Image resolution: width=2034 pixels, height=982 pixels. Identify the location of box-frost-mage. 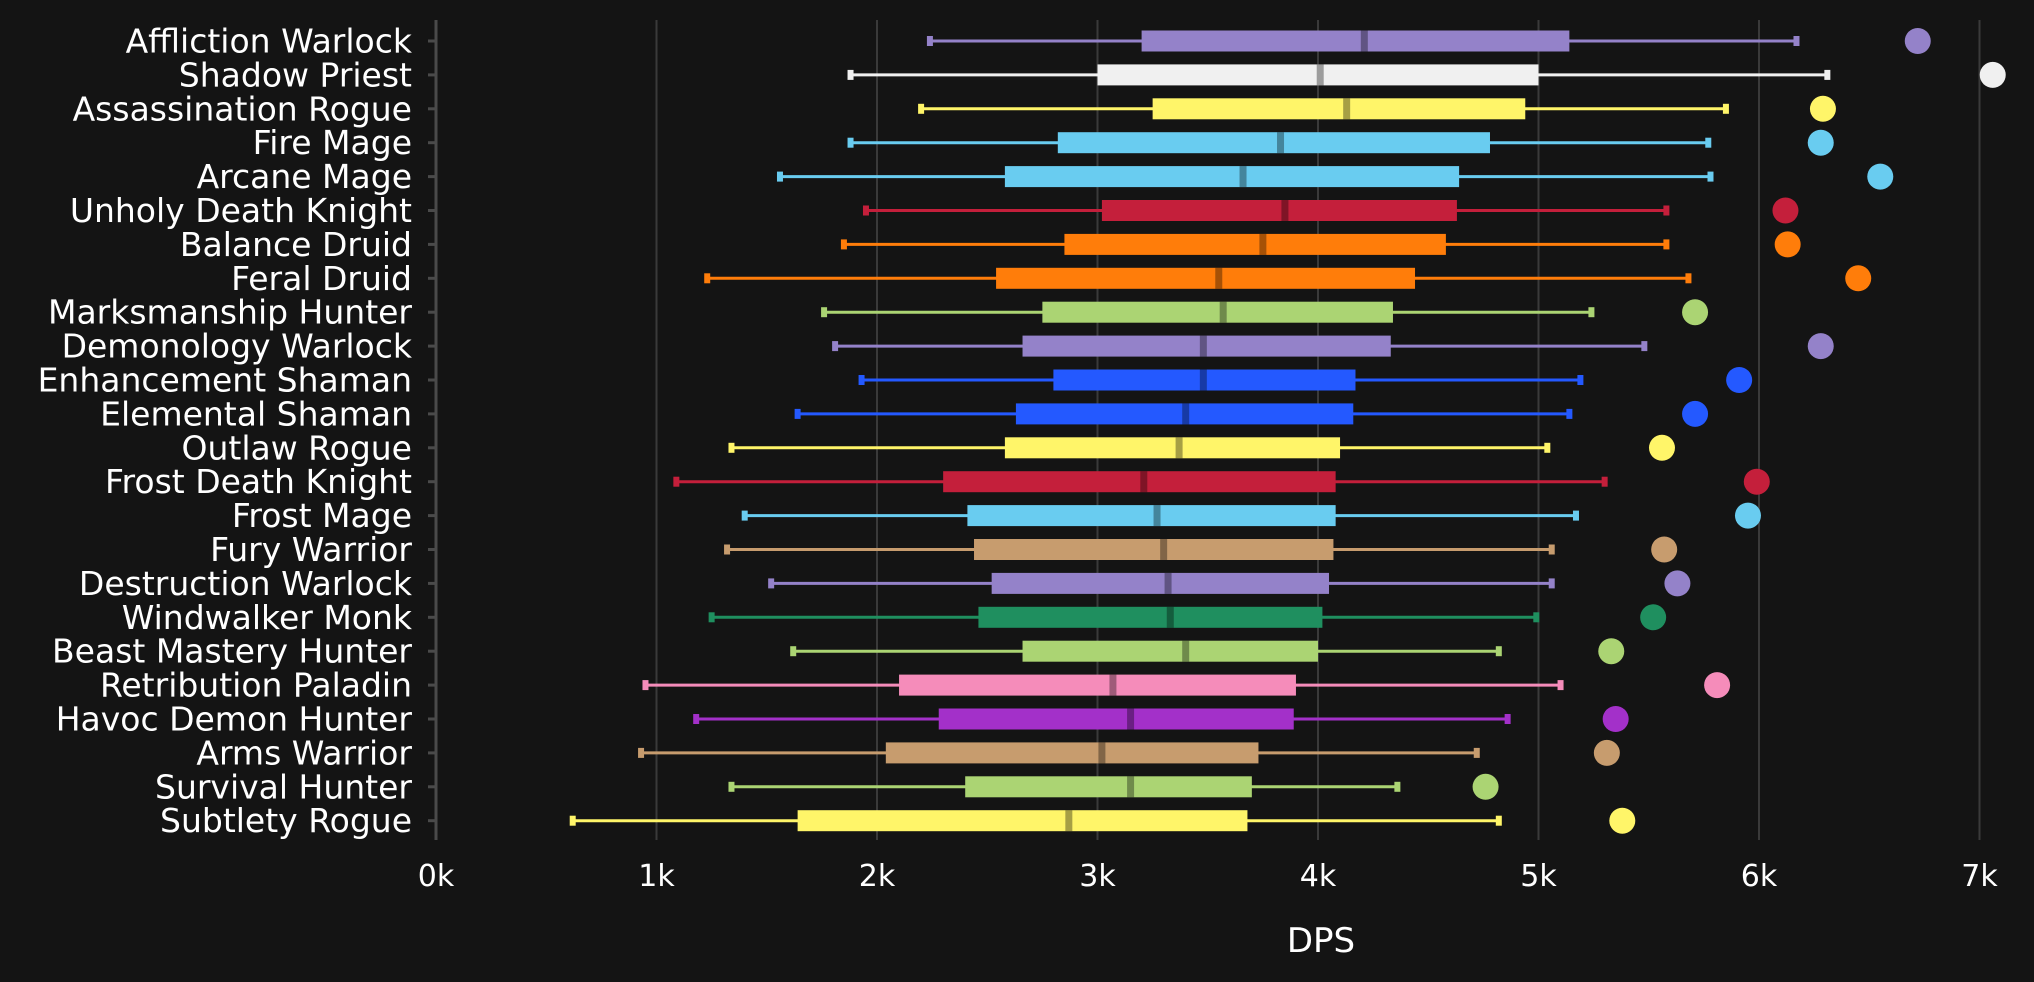
(1251, 515).